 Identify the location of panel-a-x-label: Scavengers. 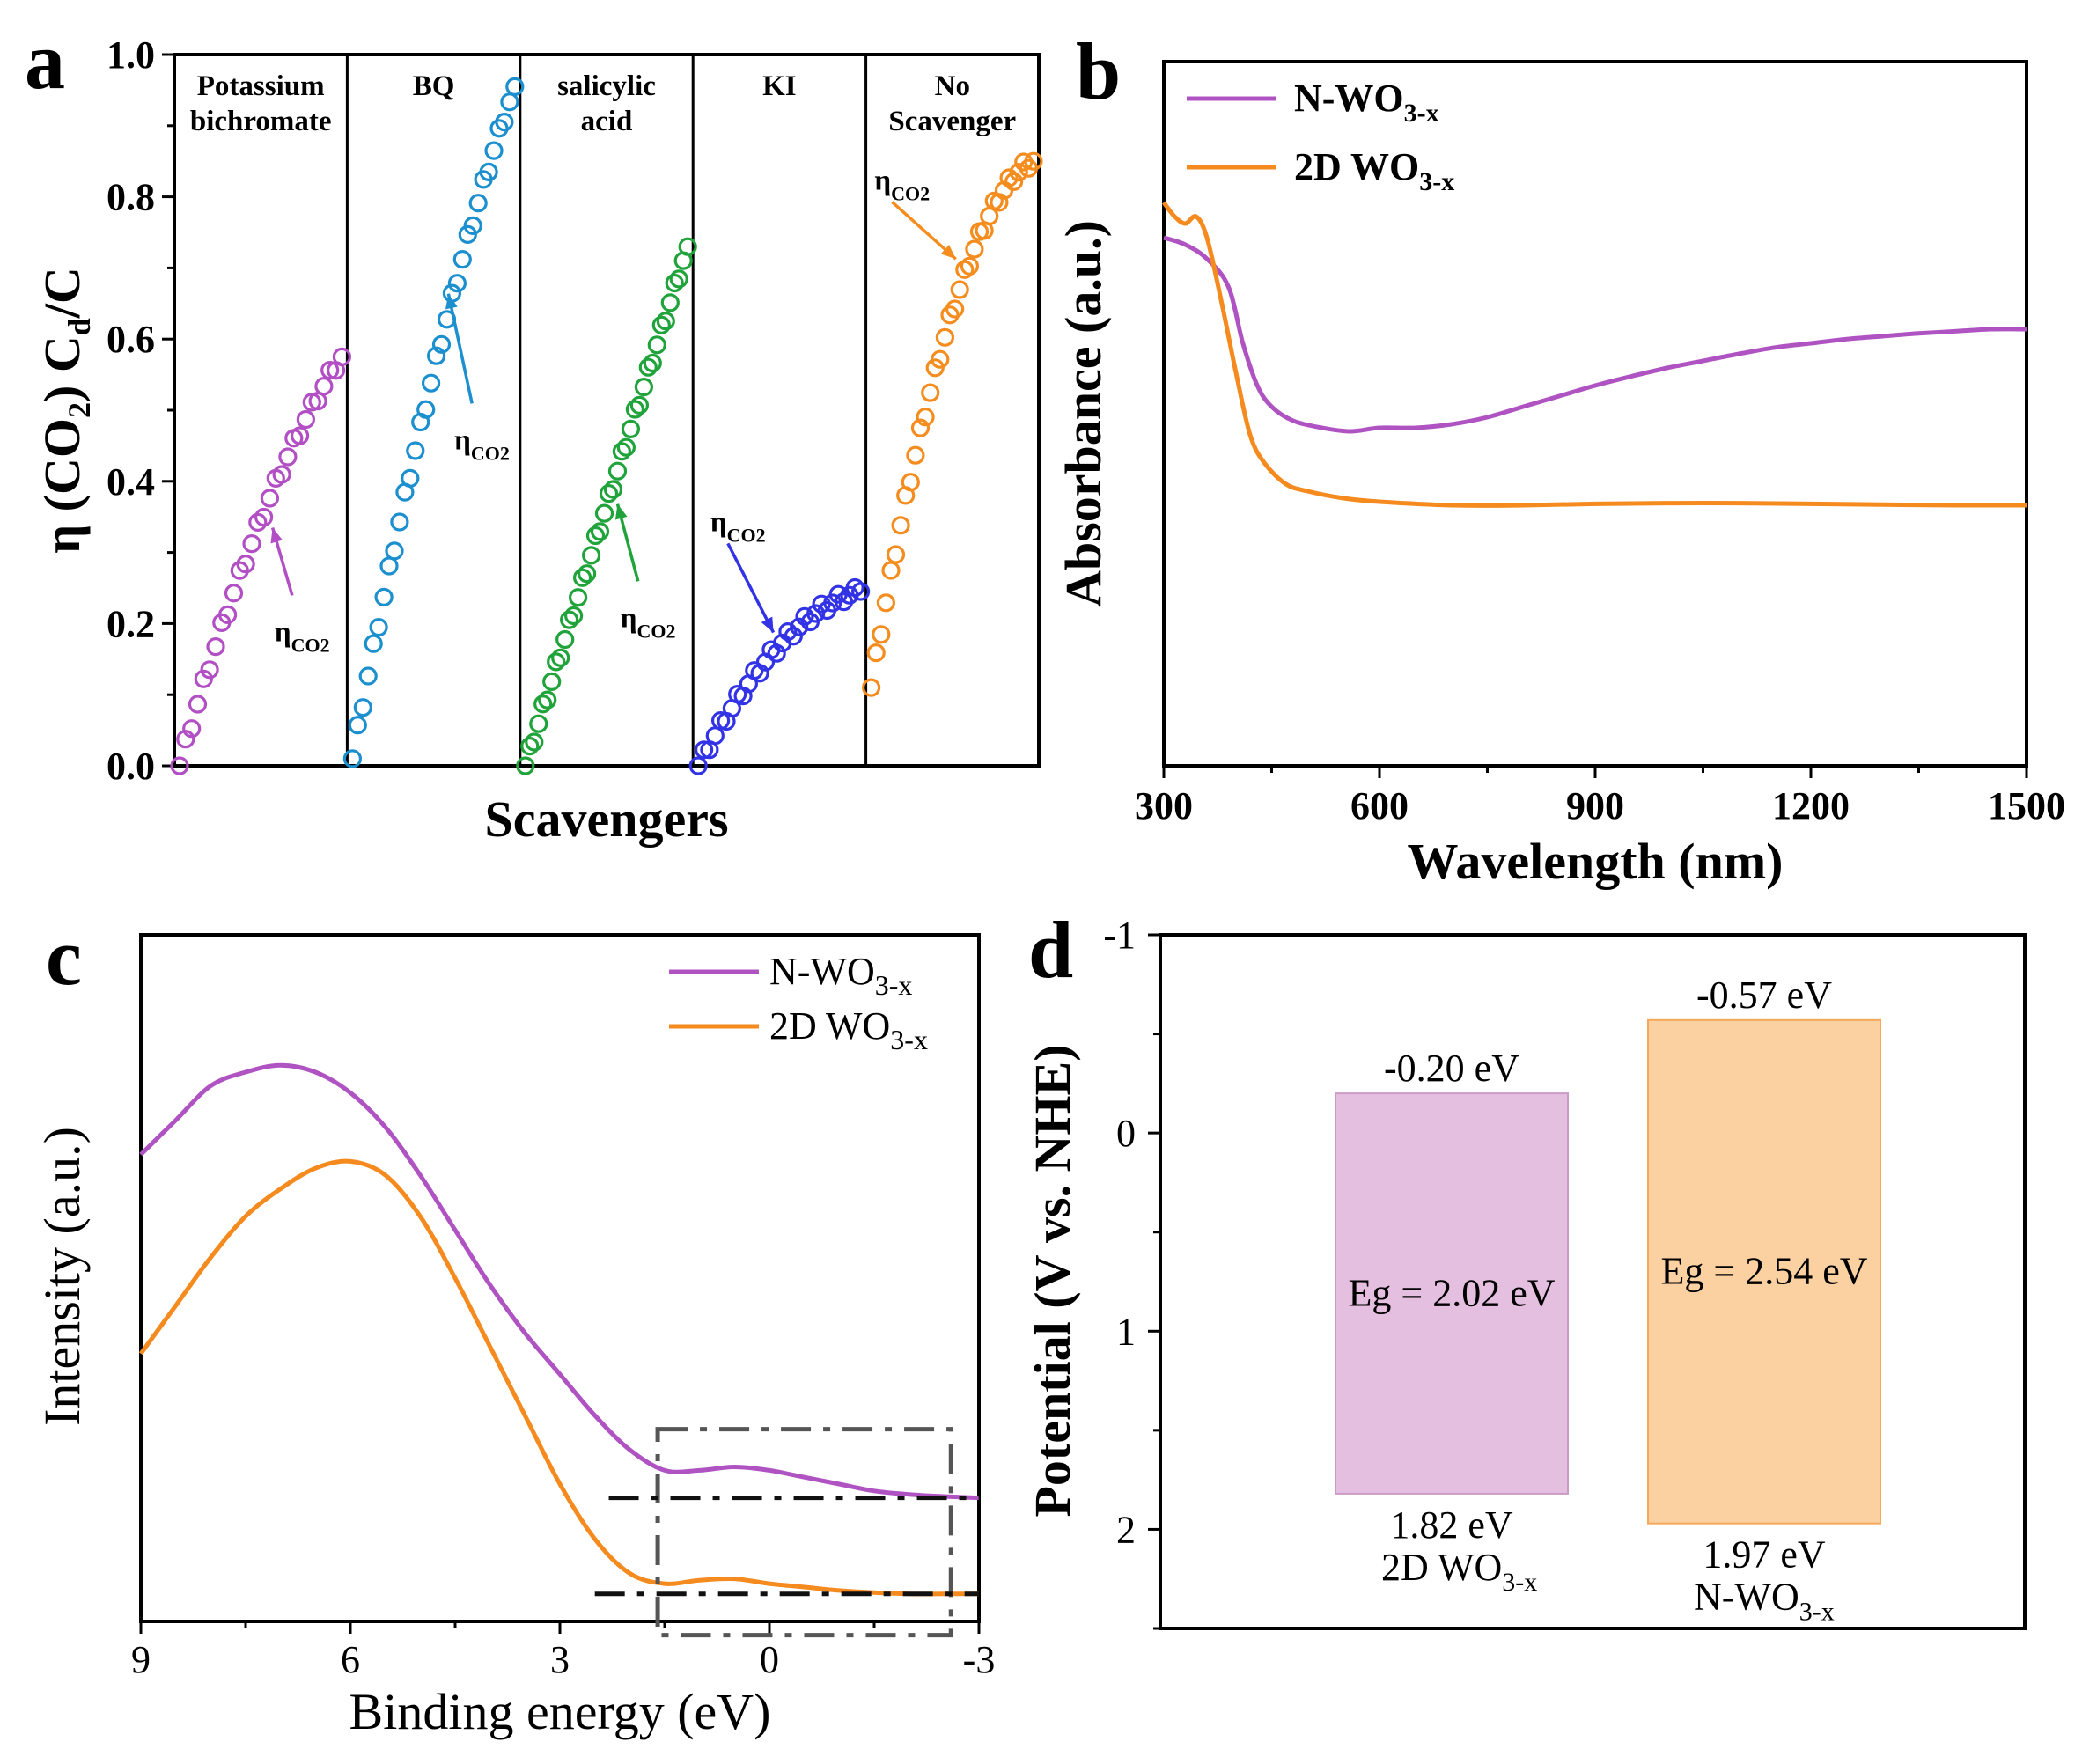
(606, 819).